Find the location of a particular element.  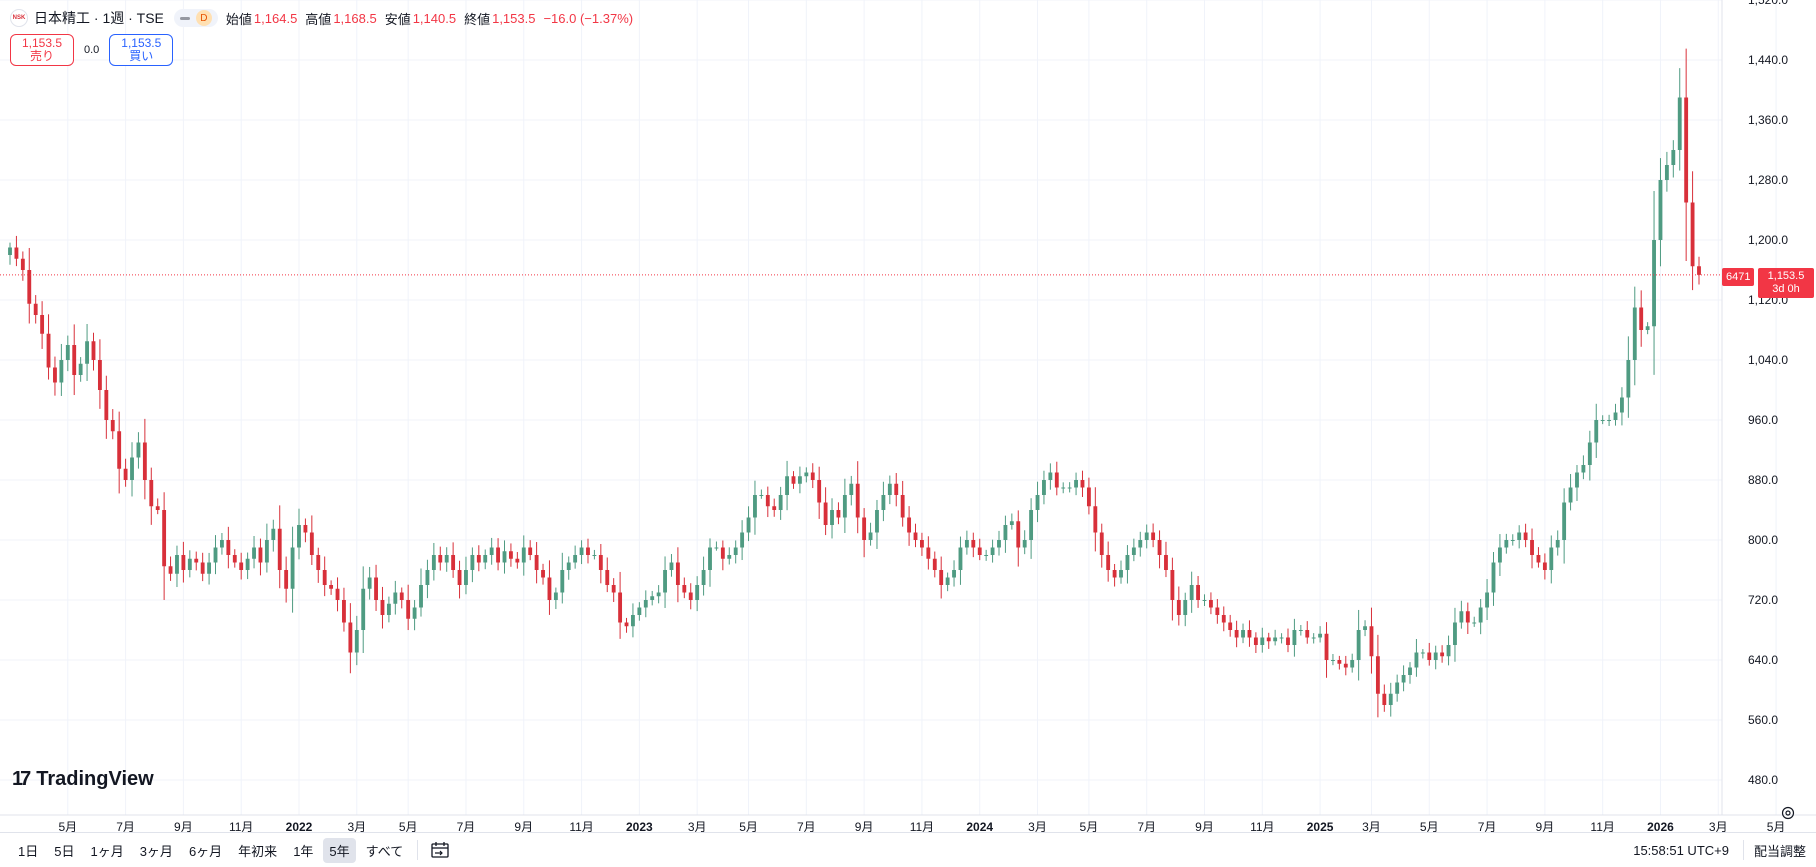

range-button: 3ヶ月 is located at coordinates (156, 851).